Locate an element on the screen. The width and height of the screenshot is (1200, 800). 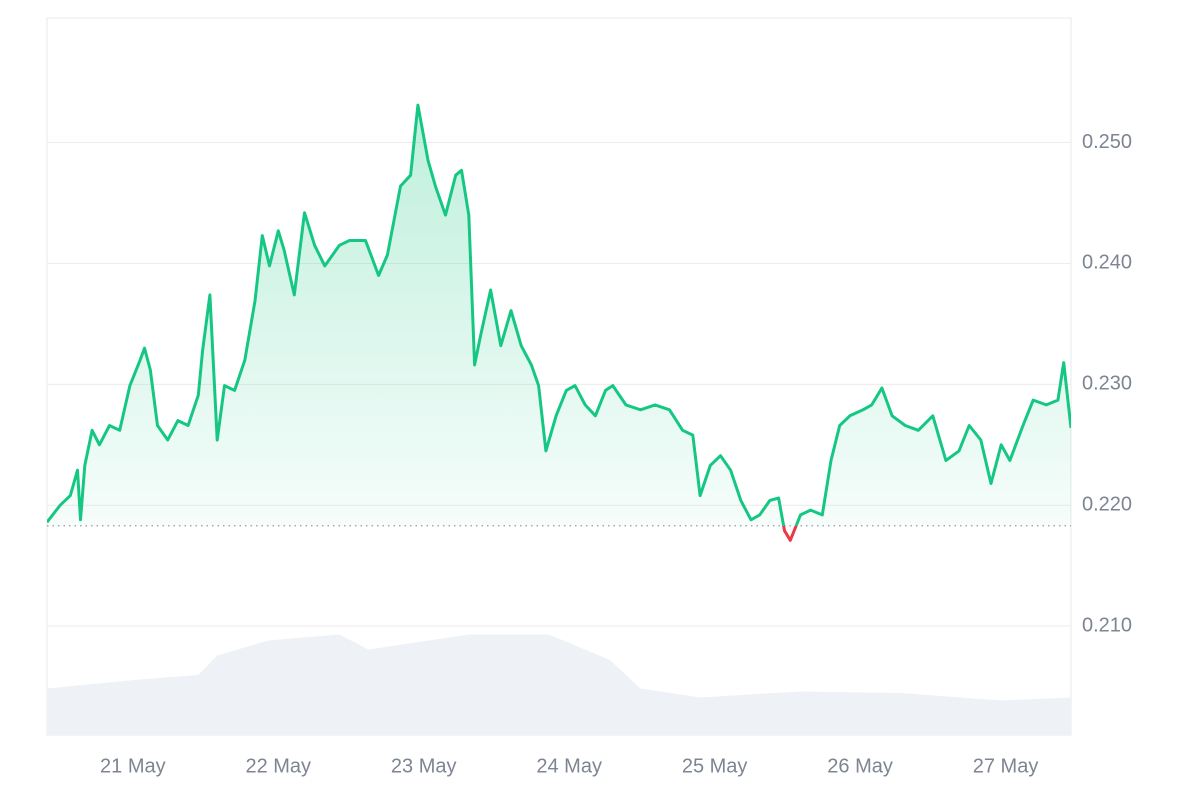
y-tick-label: 0.240 is located at coordinates (1107, 263).